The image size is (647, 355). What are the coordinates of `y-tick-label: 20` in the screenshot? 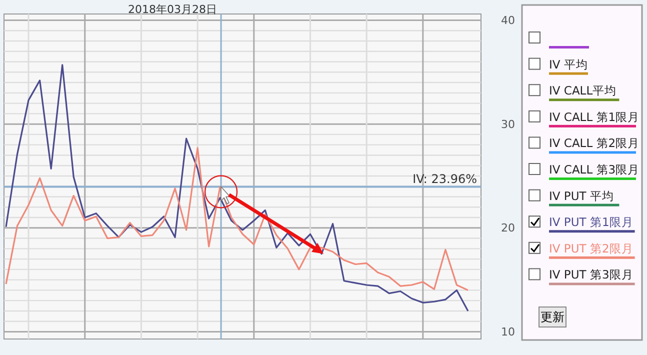 It's located at (508, 228).